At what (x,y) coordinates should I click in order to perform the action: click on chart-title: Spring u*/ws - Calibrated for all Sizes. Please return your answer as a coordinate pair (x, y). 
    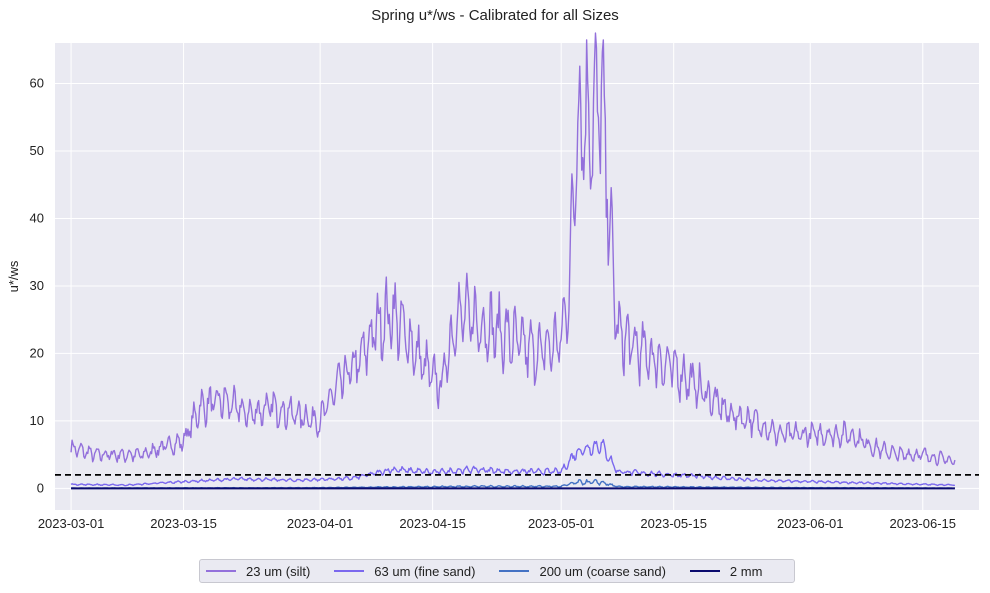
    Looking at the image, I should click on (495, 15).